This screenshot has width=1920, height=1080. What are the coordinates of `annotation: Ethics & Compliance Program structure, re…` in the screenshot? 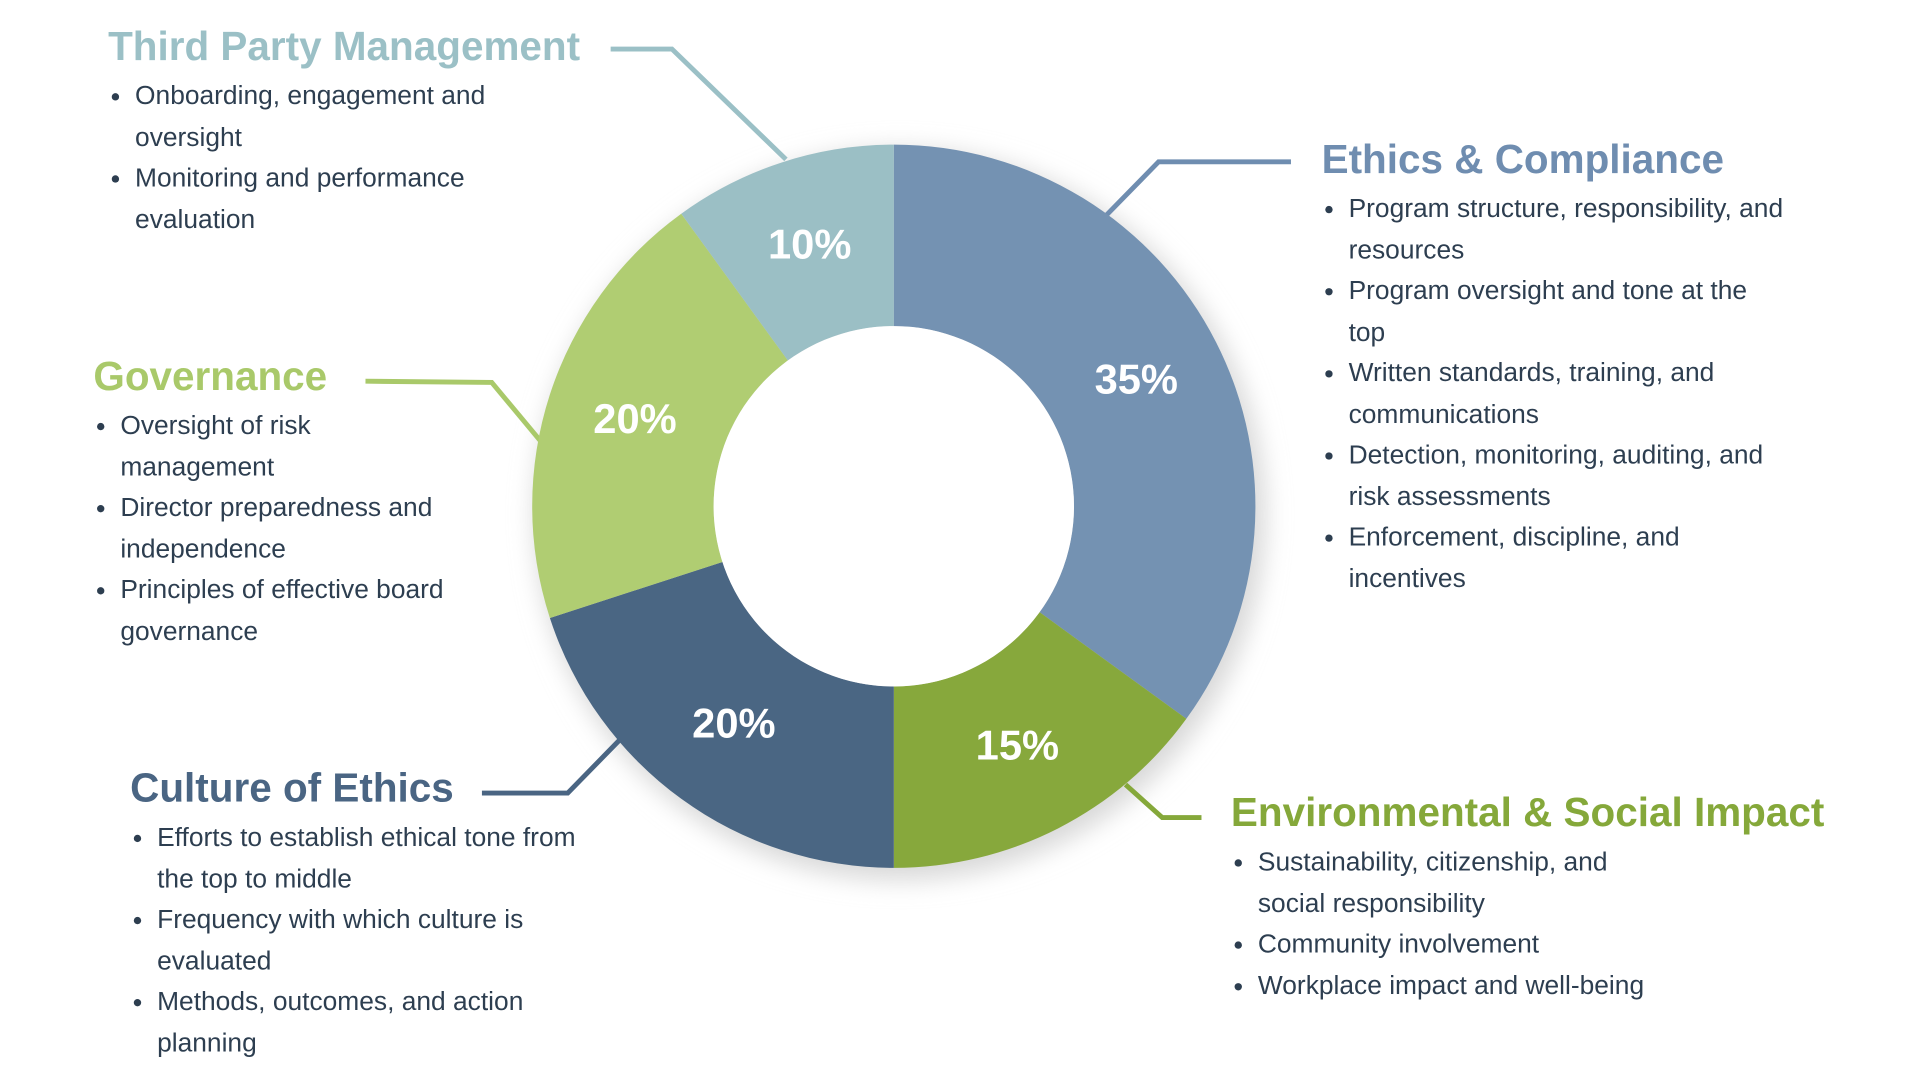 It's located at (1556, 367).